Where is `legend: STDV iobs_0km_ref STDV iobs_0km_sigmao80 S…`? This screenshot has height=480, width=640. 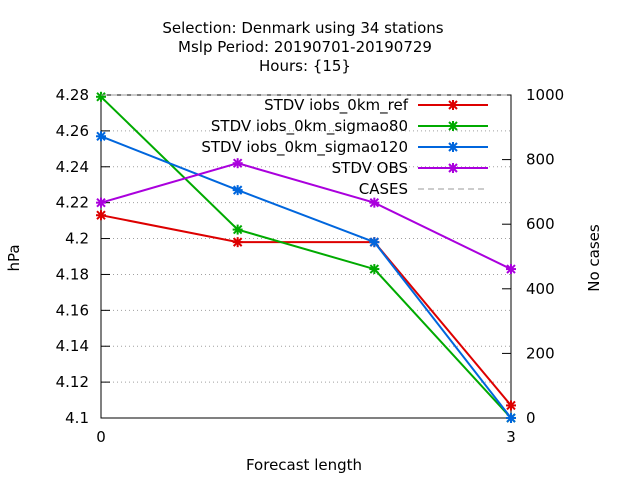
legend: STDV iobs_0km_ref STDV iobs_0km_sigmao80 S… is located at coordinates (344, 147).